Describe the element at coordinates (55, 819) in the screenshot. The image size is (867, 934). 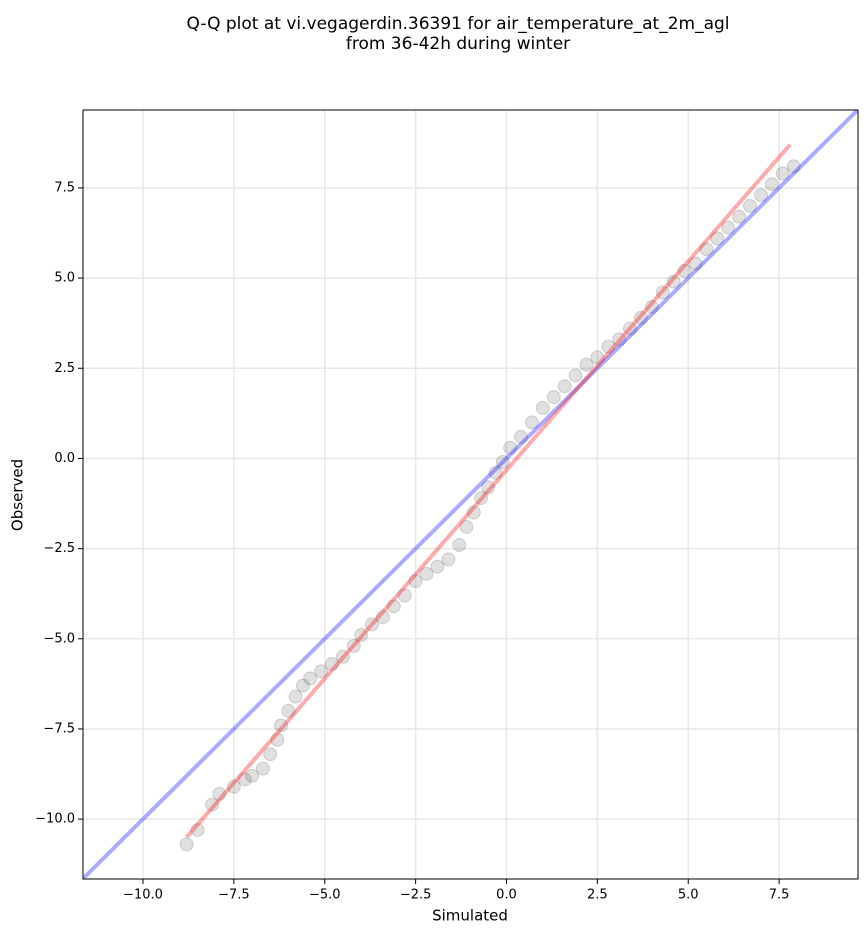
I see `y-tick-label: −10.0` at that location.